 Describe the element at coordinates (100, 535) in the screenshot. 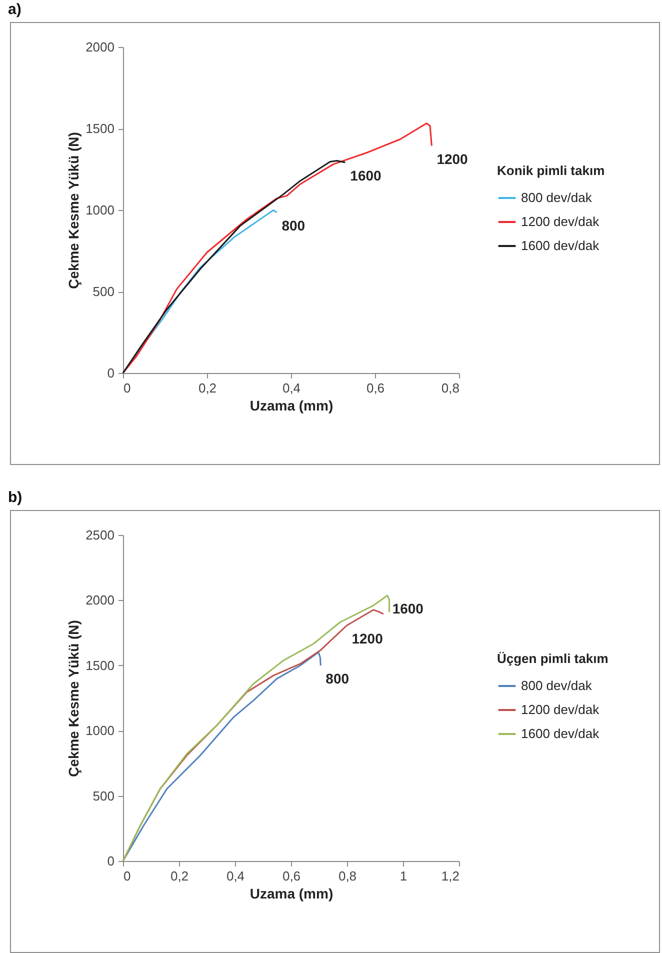

I see `y-tick-label: 2500` at that location.